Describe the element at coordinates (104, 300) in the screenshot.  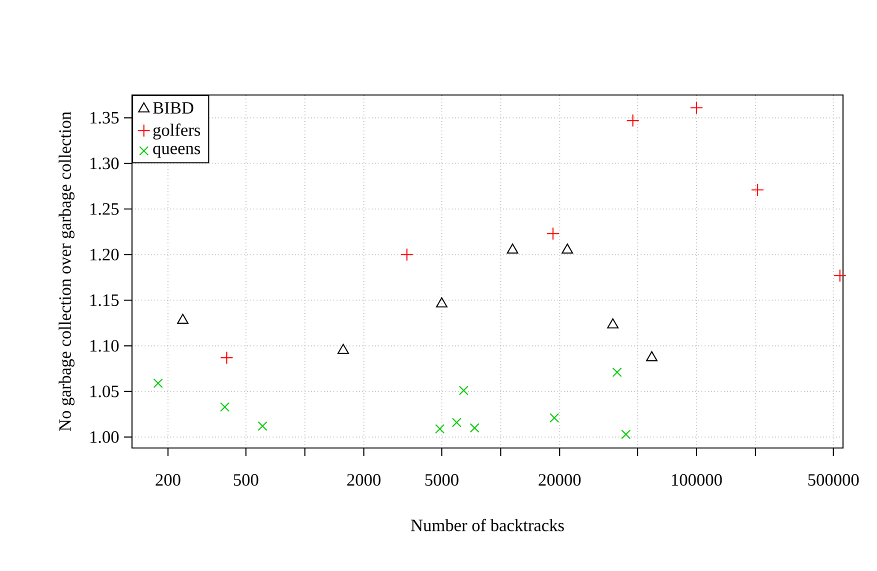
I see `y-tick-label: 1.15` at that location.